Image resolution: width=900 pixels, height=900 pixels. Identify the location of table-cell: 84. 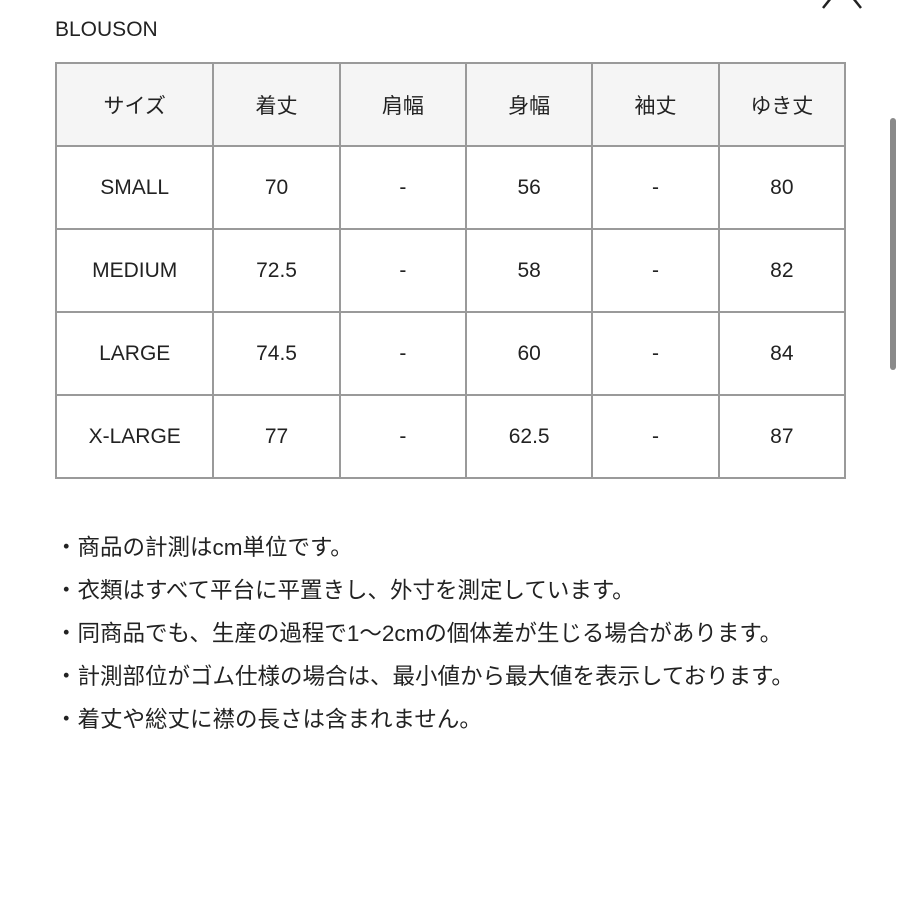
(782, 353).